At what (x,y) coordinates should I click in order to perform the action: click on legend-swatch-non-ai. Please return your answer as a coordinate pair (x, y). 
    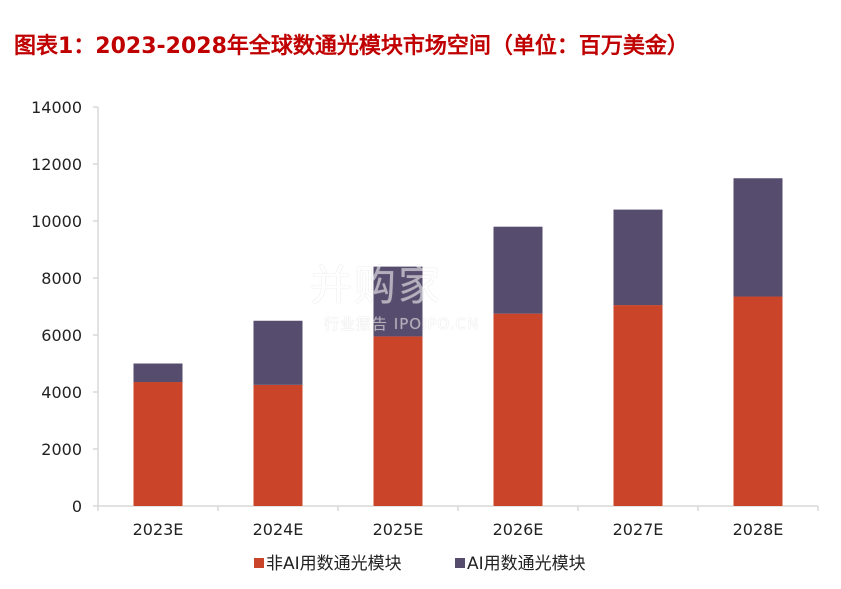
    Looking at the image, I should click on (259, 563).